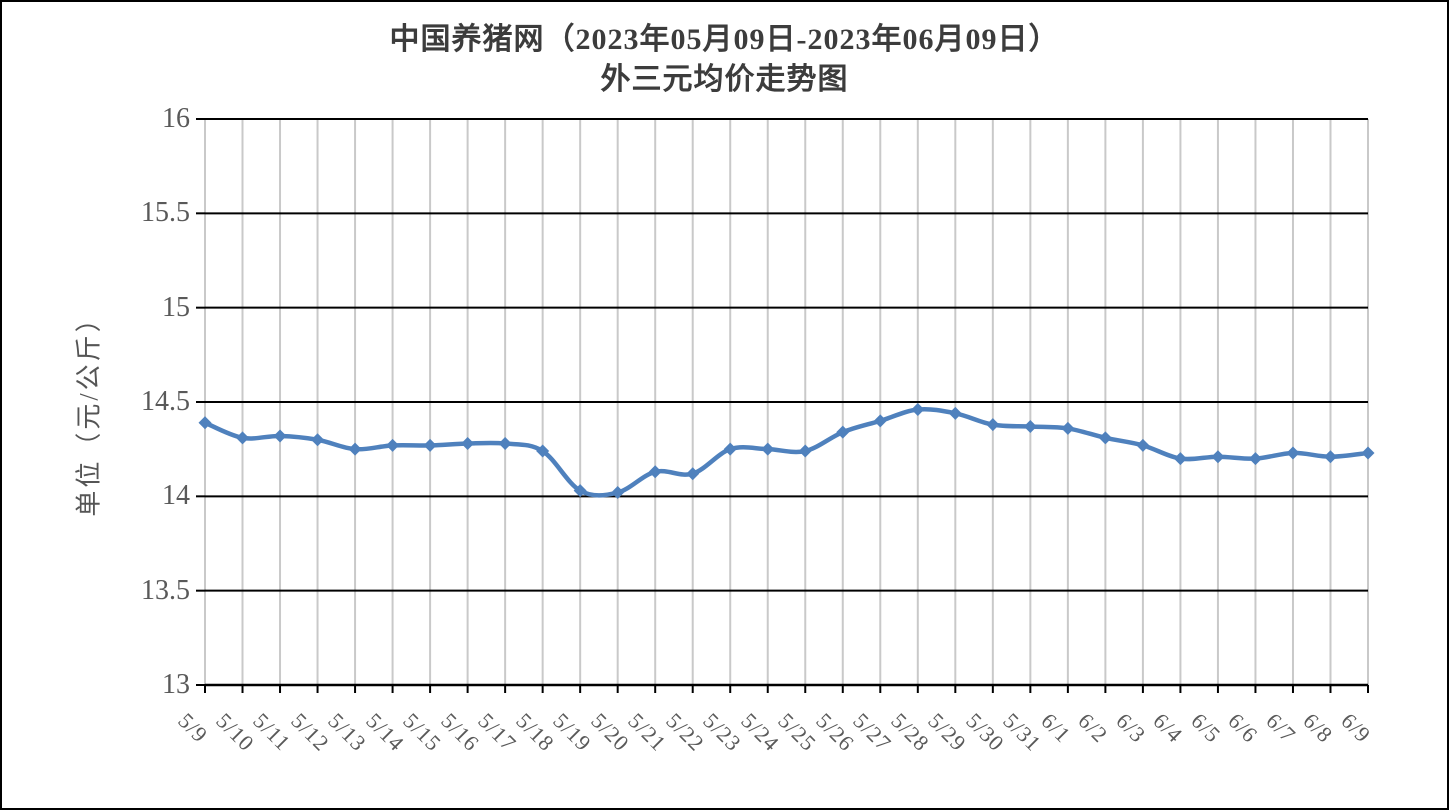  I want to click on y-tick-label: 16, so click(176, 118).